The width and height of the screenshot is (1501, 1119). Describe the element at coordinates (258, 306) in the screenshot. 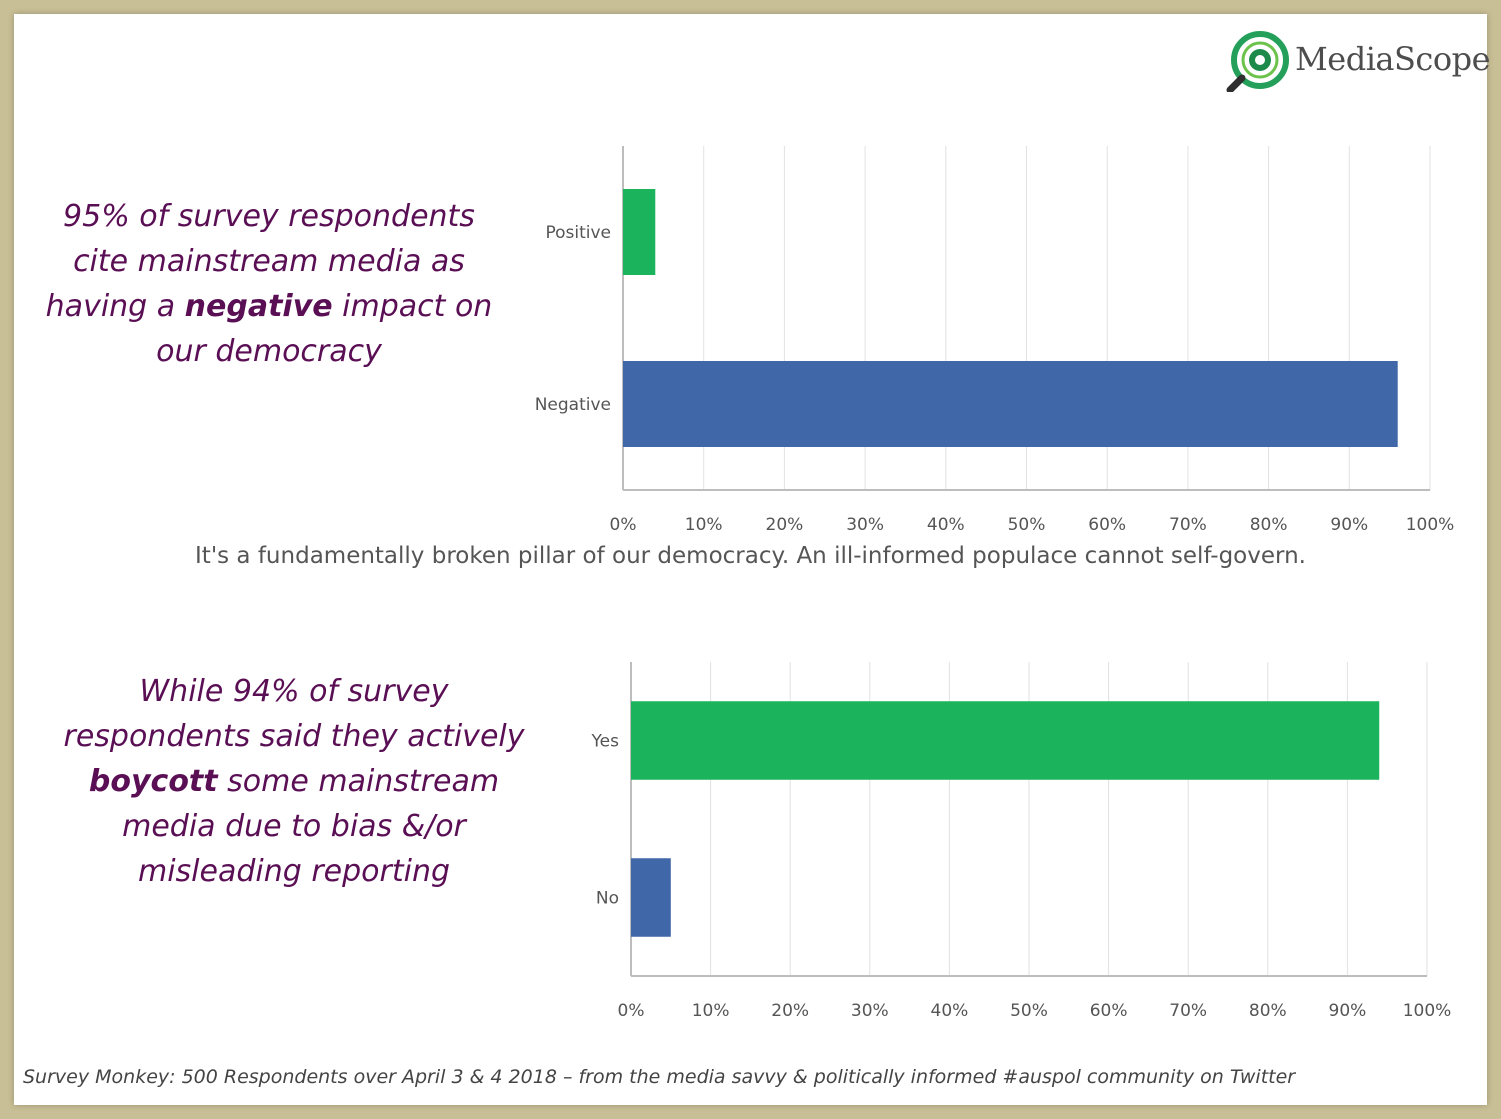

I see `callout-emphasis: negative` at that location.